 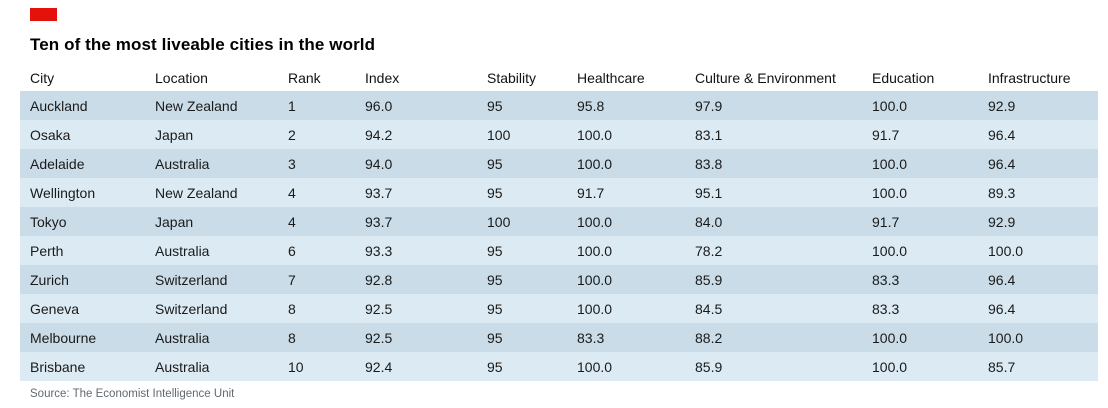 What do you see at coordinates (296, 366) in the screenshot?
I see `table-cell: 10` at bounding box center [296, 366].